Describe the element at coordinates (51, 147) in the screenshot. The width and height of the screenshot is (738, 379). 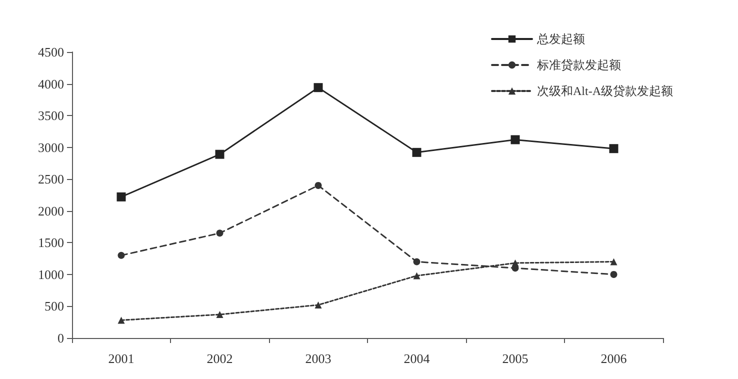
I see `y-tick-label: 3000` at that location.